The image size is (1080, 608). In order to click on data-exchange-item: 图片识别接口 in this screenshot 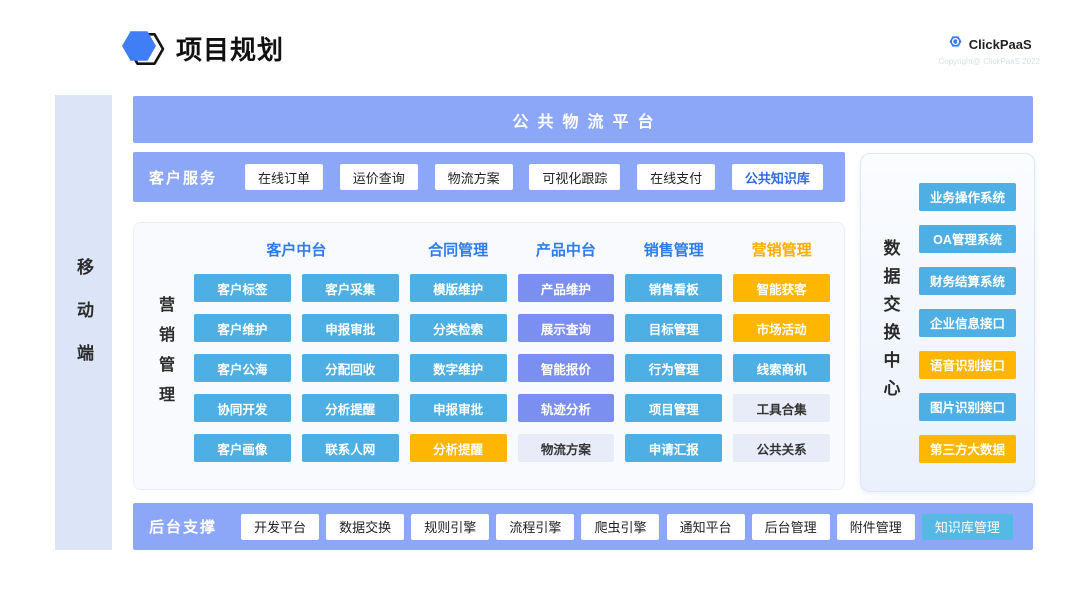, I will do `click(967, 406)`.